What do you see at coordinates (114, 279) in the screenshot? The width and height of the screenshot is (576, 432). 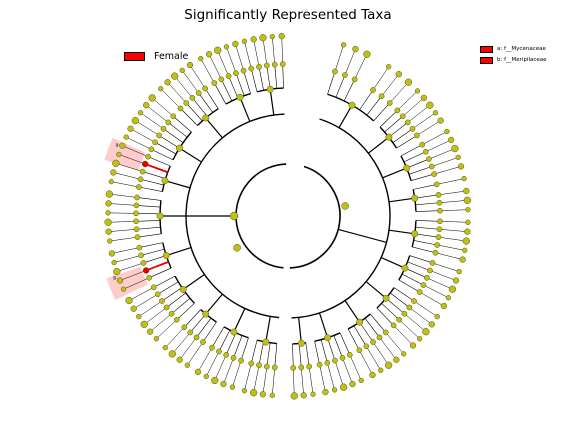 I see `clade-letter: b` at bounding box center [114, 279].